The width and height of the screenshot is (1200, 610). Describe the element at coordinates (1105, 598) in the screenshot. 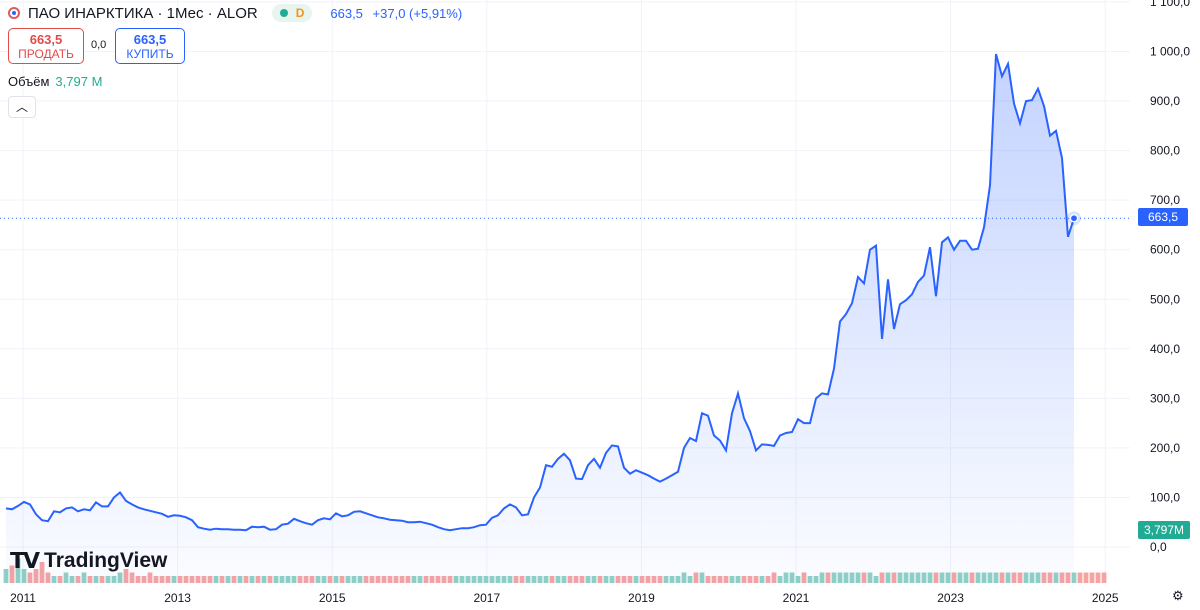

I see `time-tick-label: 2025` at that location.